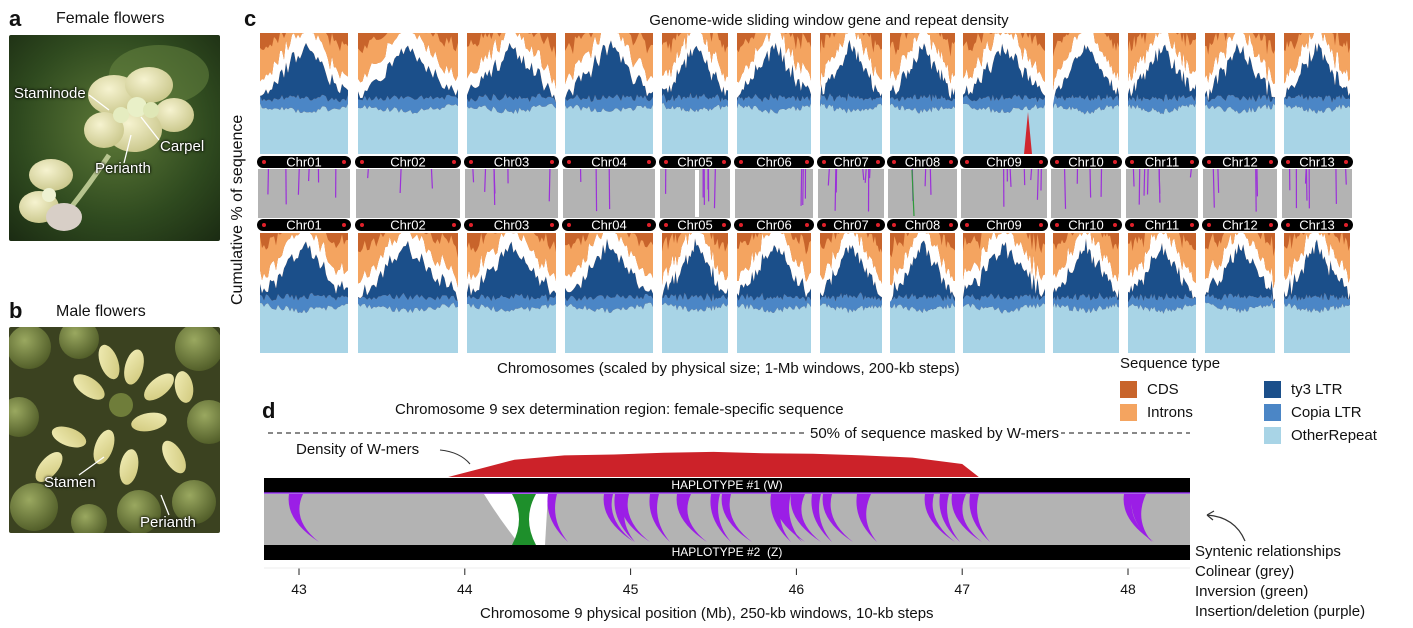  Describe the element at coordinates (697, 193) in the screenshot. I see `chr05-gap` at that location.